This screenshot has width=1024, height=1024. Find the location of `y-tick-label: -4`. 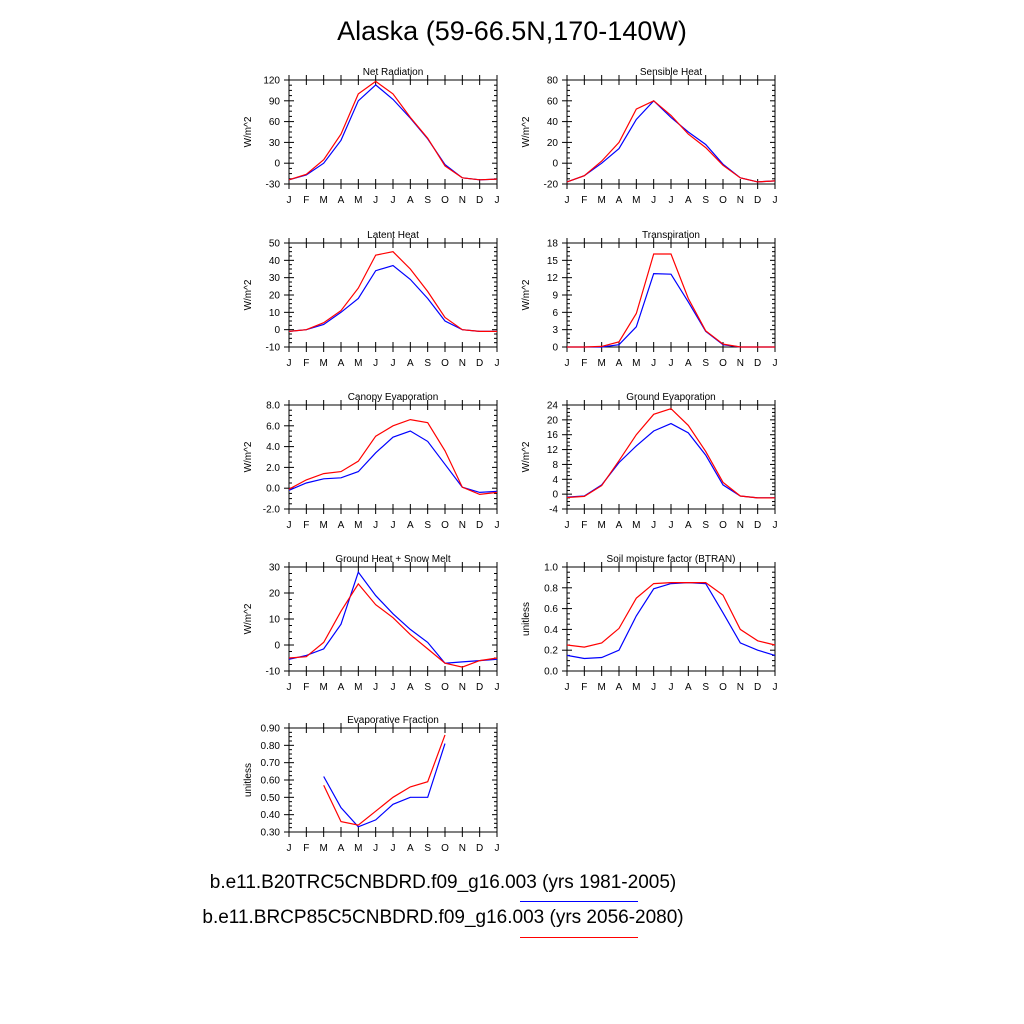

y-tick-label: -4 is located at coordinates (553, 510).